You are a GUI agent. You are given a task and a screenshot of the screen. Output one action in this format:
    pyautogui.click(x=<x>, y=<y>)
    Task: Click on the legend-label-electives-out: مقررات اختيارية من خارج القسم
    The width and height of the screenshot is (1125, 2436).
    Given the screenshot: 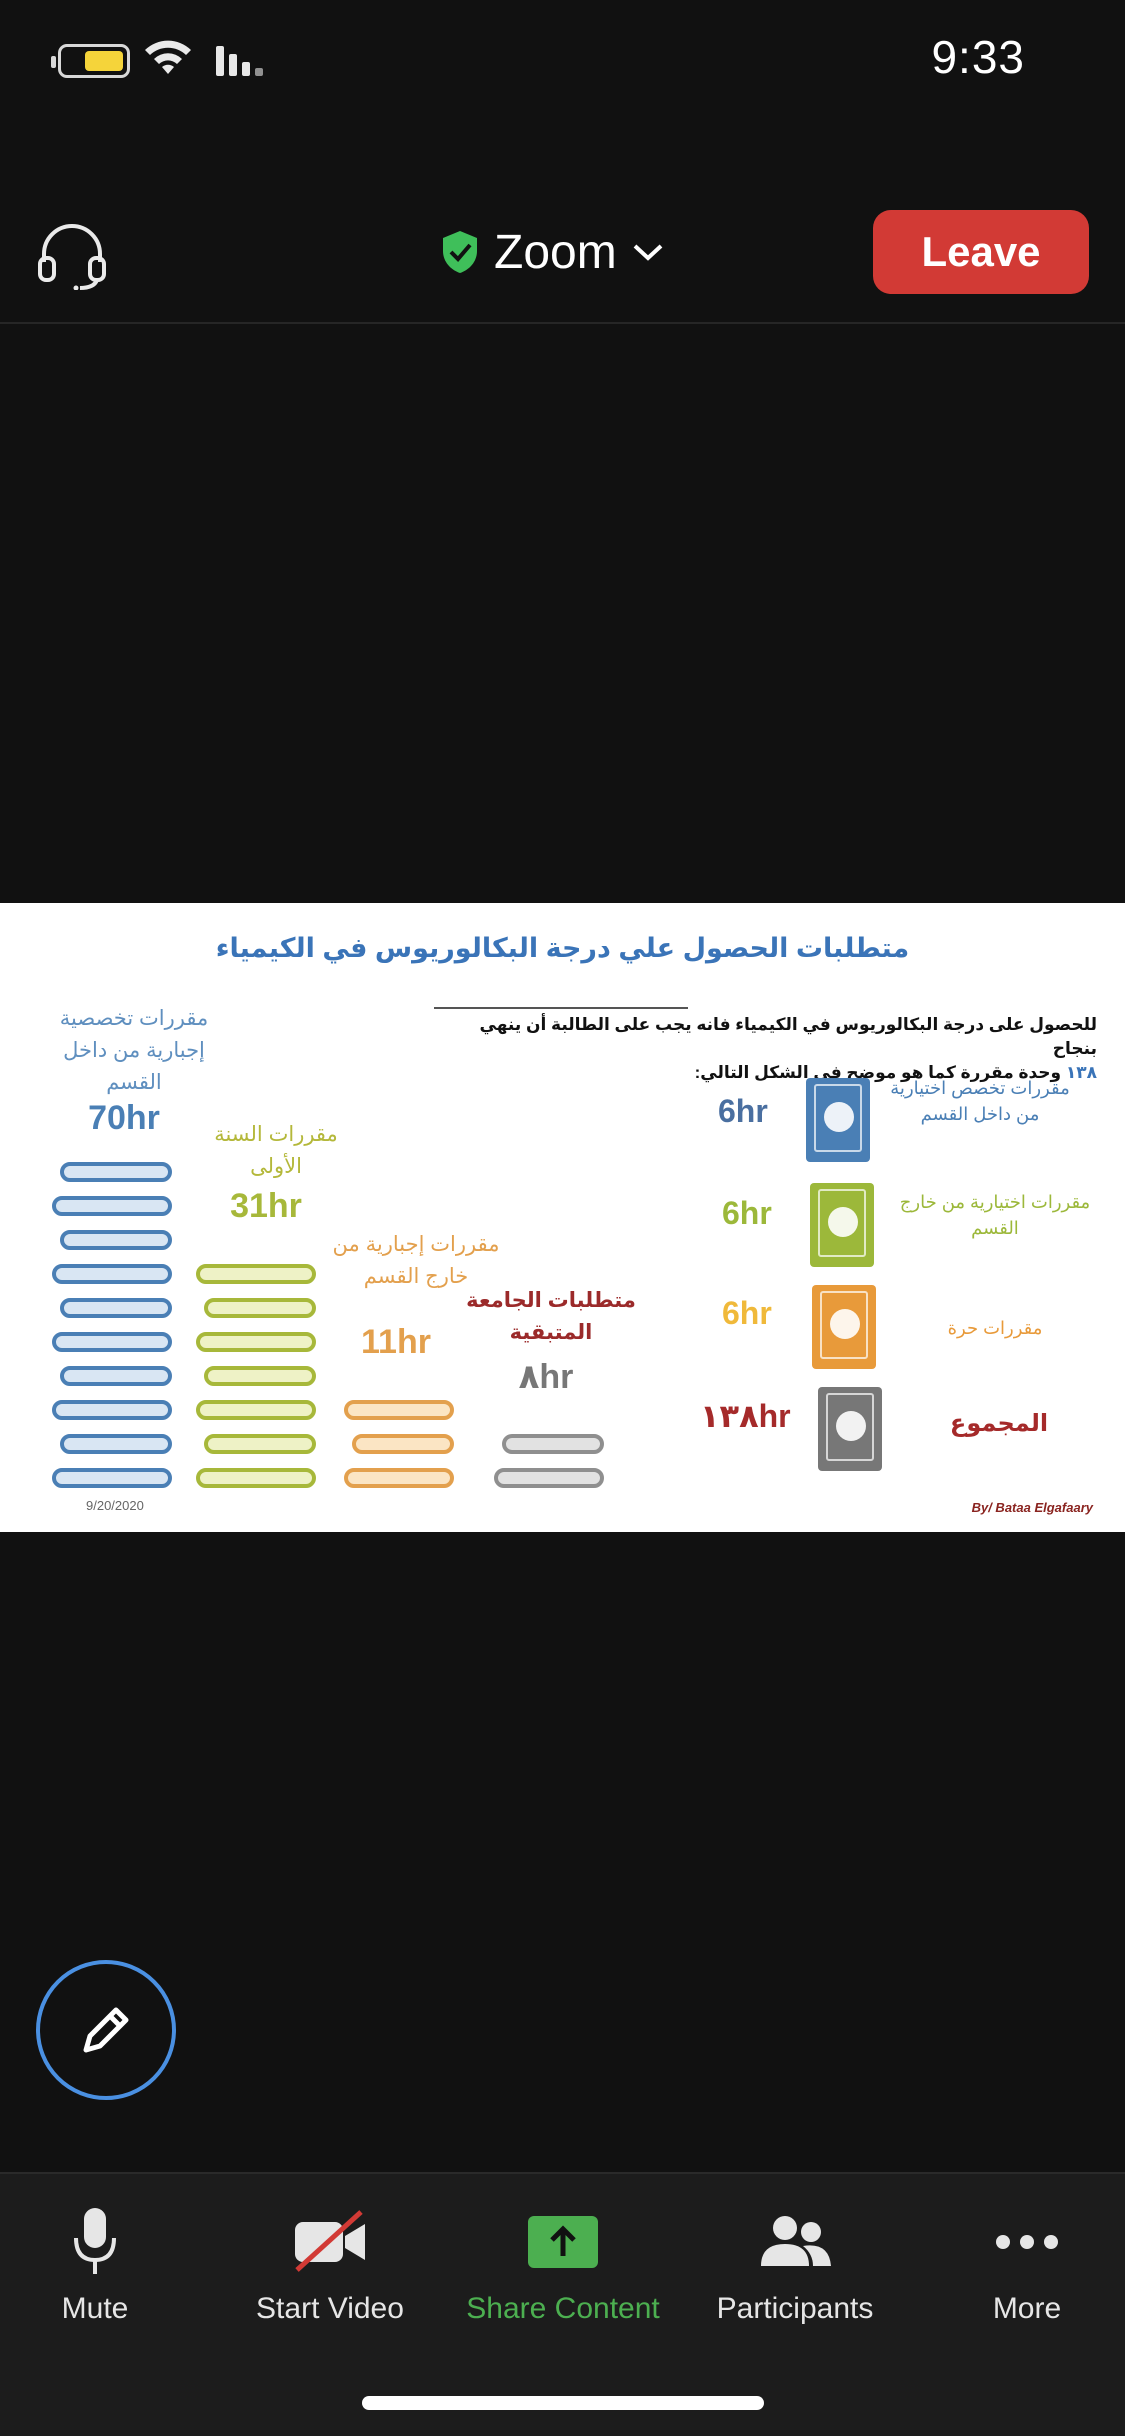 What is the action you would take?
    pyautogui.click(x=995, y=1215)
    